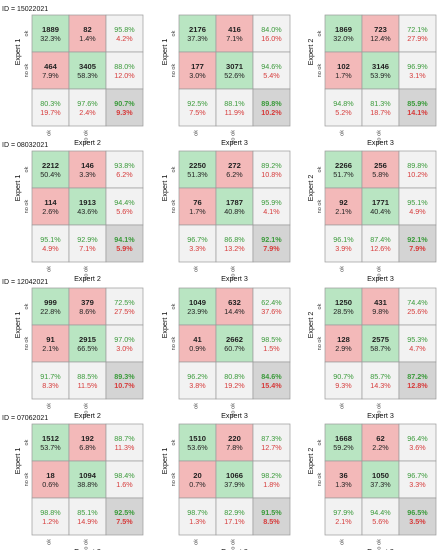  Describe the element at coordinates (124, 484) in the screenshot. I see `row-summary-wrong: 1.6%` at that location.